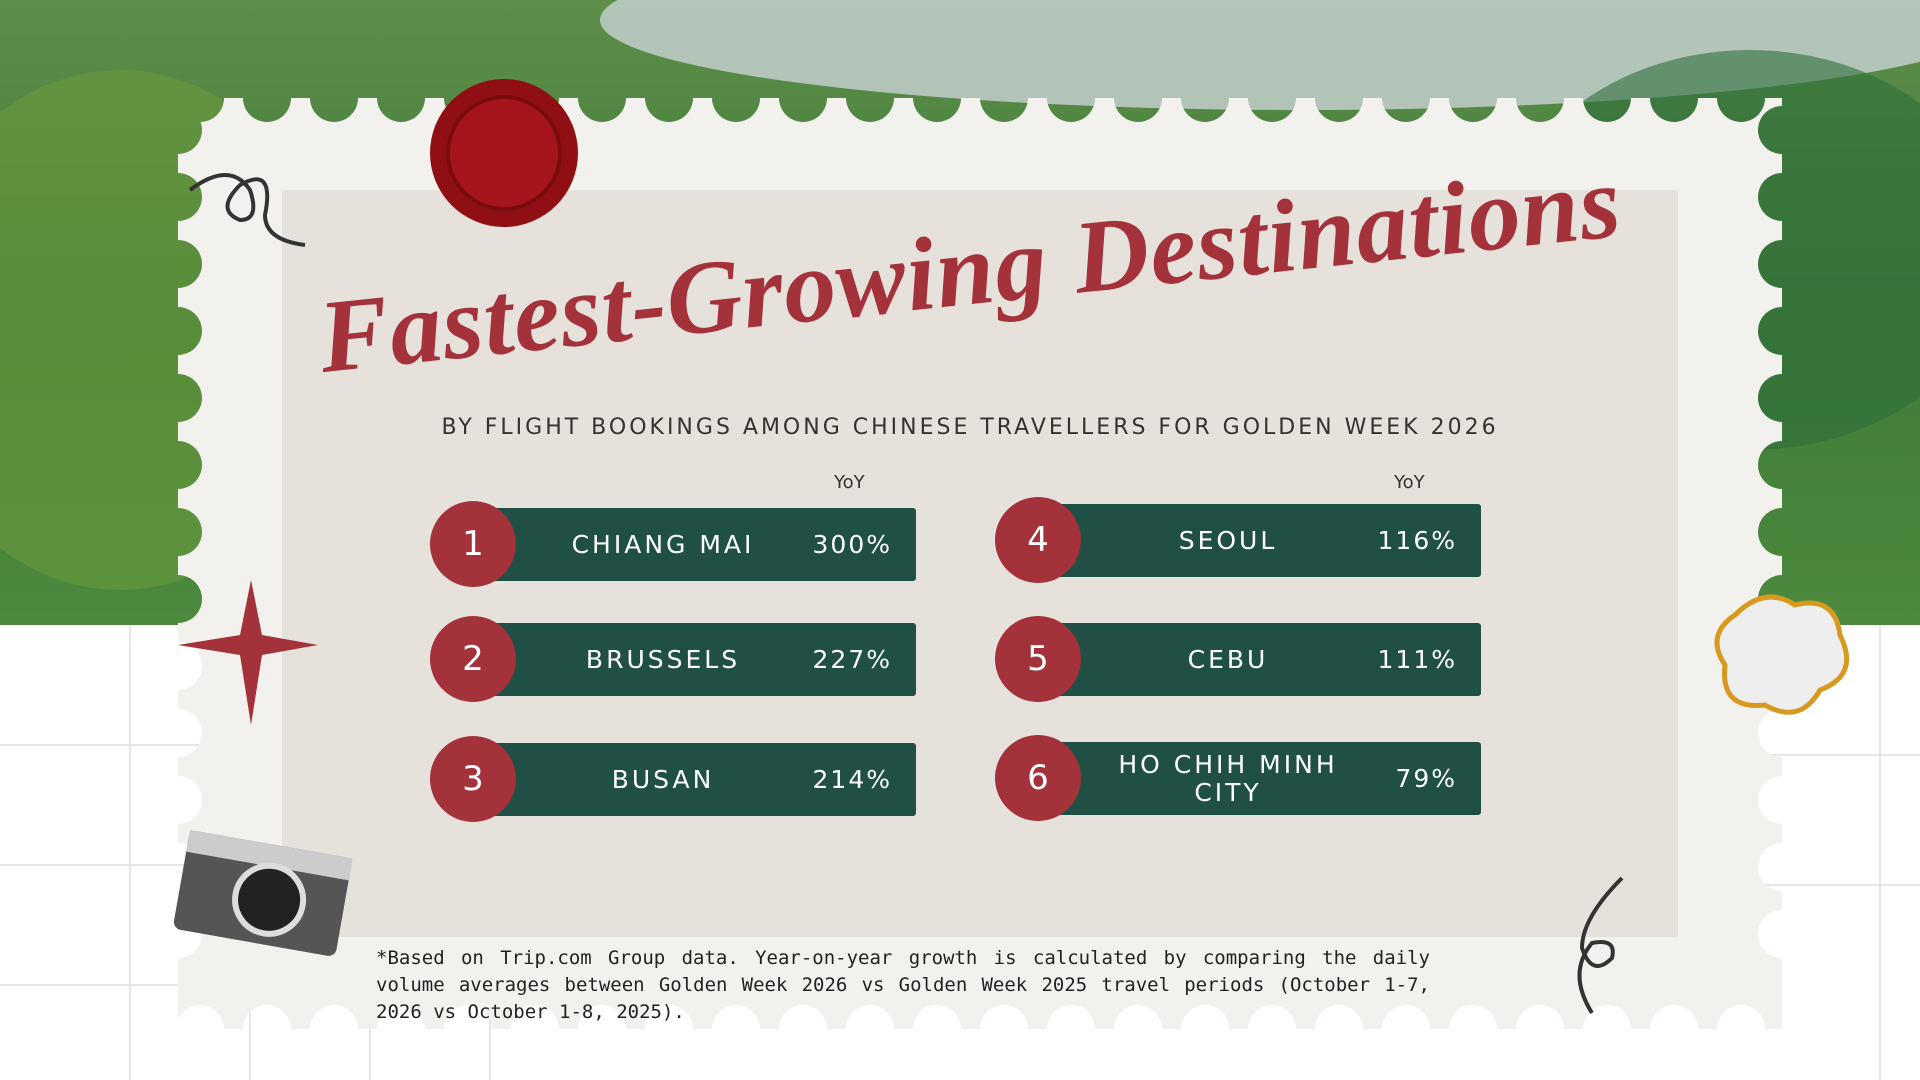 The height and width of the screenshot is (1080, 1920). What do you see at coordinates (1038, 540) in the screenshot?
I see `rank-badge: 4` at bounding box center [1038, 540].